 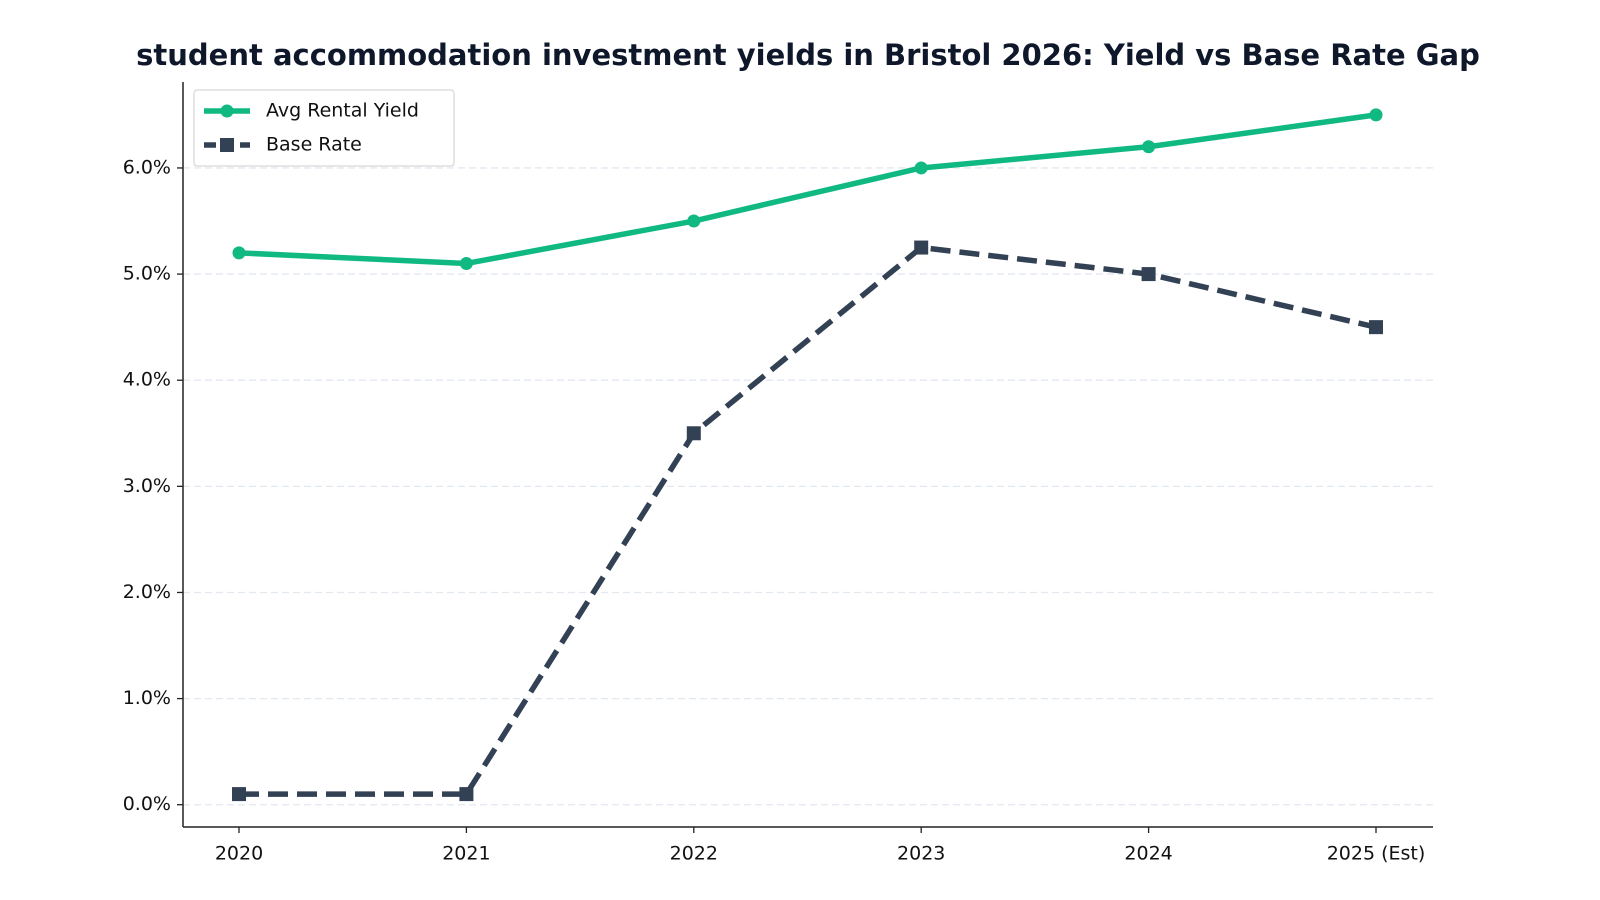 I want to click on y-tick-label: 1.0%, so click(x=147, y=698).